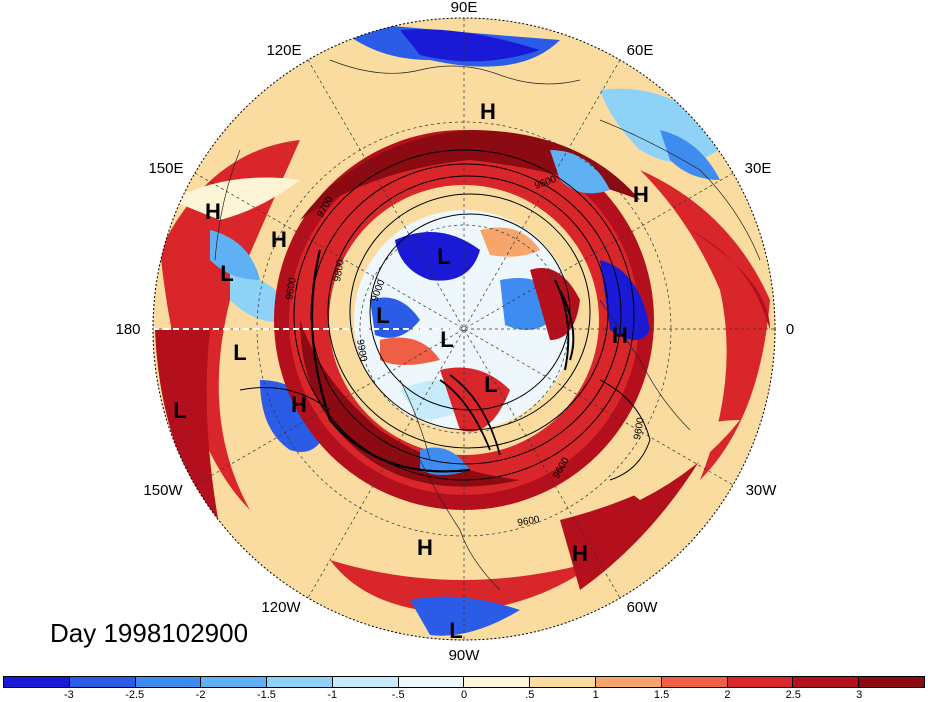  Describe the element at coordinates (149, 633) in the screenshot. I see `map-title: Day 1998102900` at that location.